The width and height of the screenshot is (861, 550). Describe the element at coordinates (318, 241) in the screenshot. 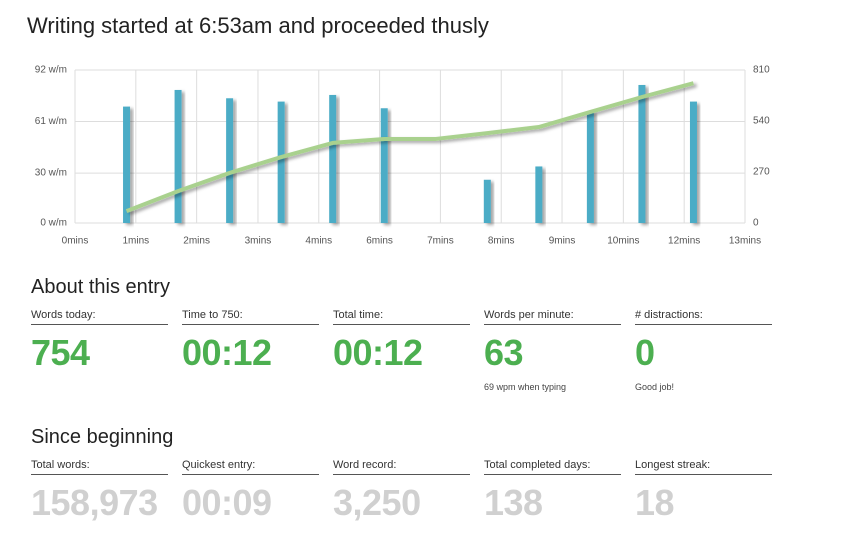

I see `x-tick-label: 4mins` at that location.